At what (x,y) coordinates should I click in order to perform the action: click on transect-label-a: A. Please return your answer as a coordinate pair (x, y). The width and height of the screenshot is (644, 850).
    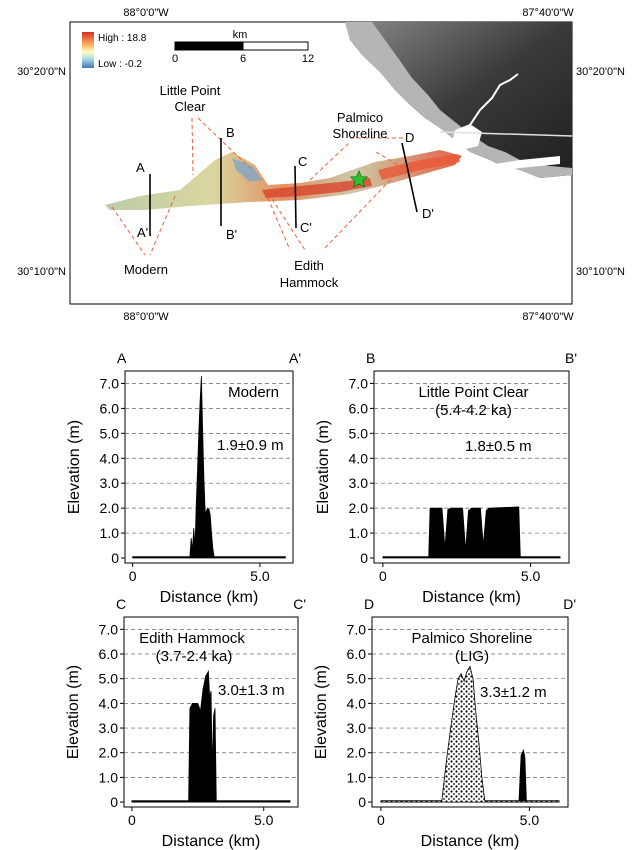
    Looking at the image, I should click on (140, 167).